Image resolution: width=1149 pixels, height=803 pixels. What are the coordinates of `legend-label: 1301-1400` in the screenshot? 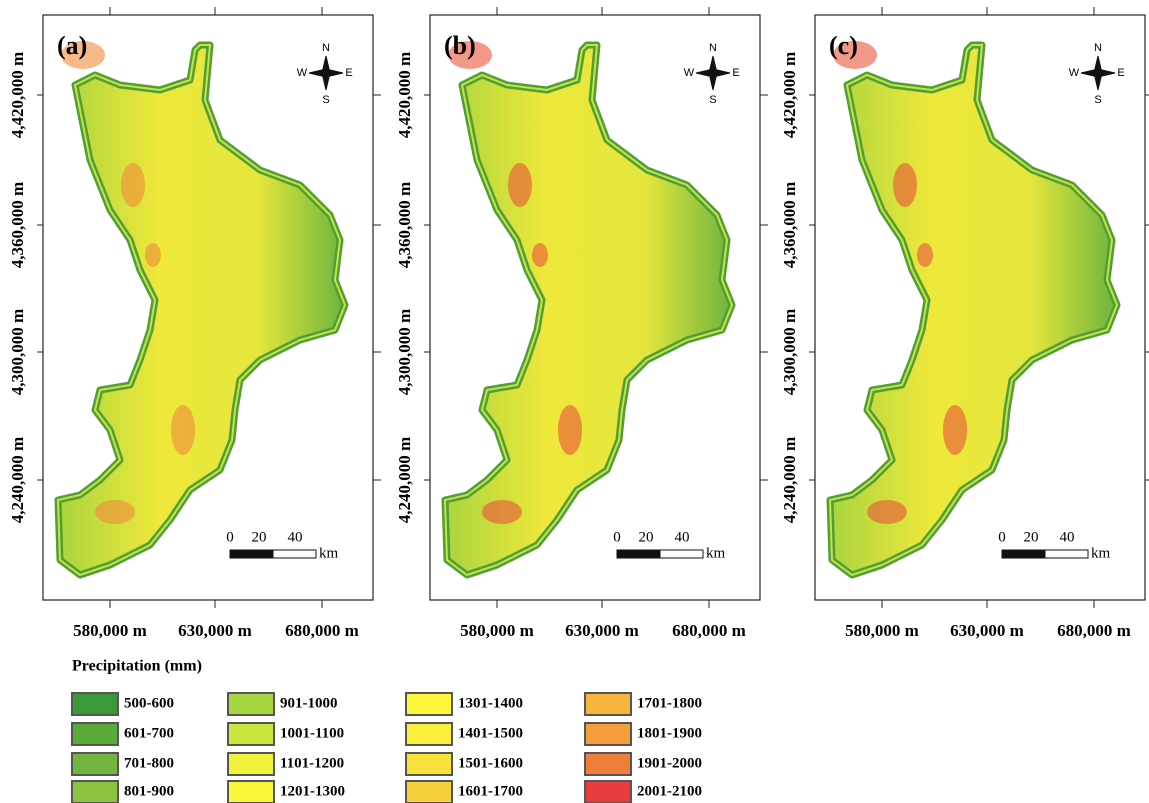 It's located at (490, 703).